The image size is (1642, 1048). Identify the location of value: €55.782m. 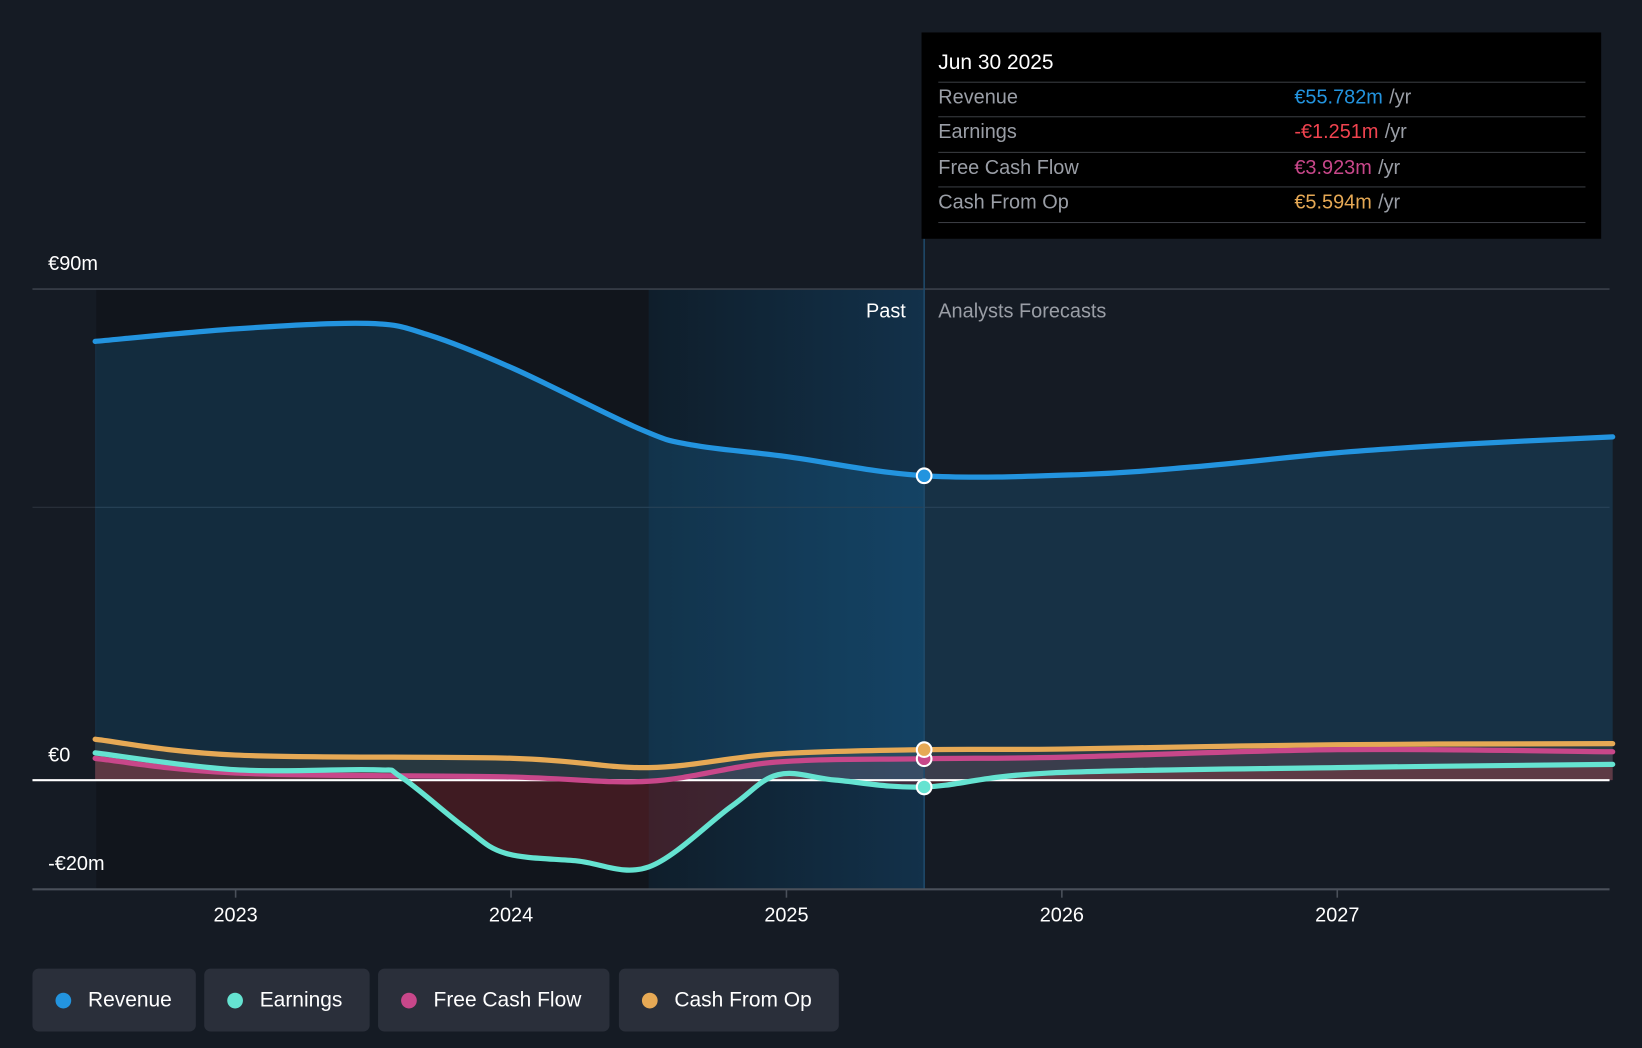
(1338, 97).